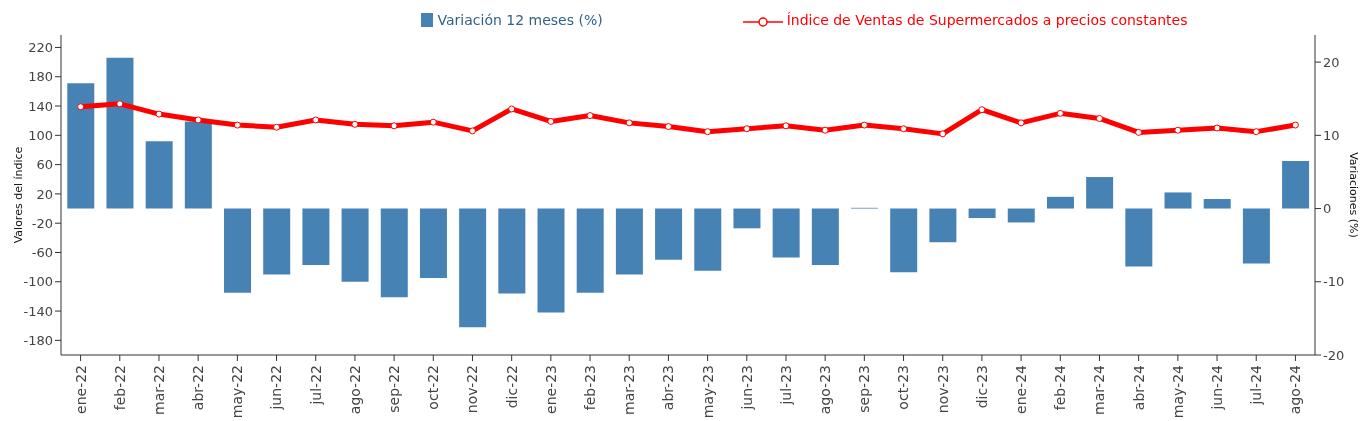  What do you see at coordinates (1216, 387) in the screenshot?
I see `x-tick-label: jun-24` at bounding box center [1216, 387].